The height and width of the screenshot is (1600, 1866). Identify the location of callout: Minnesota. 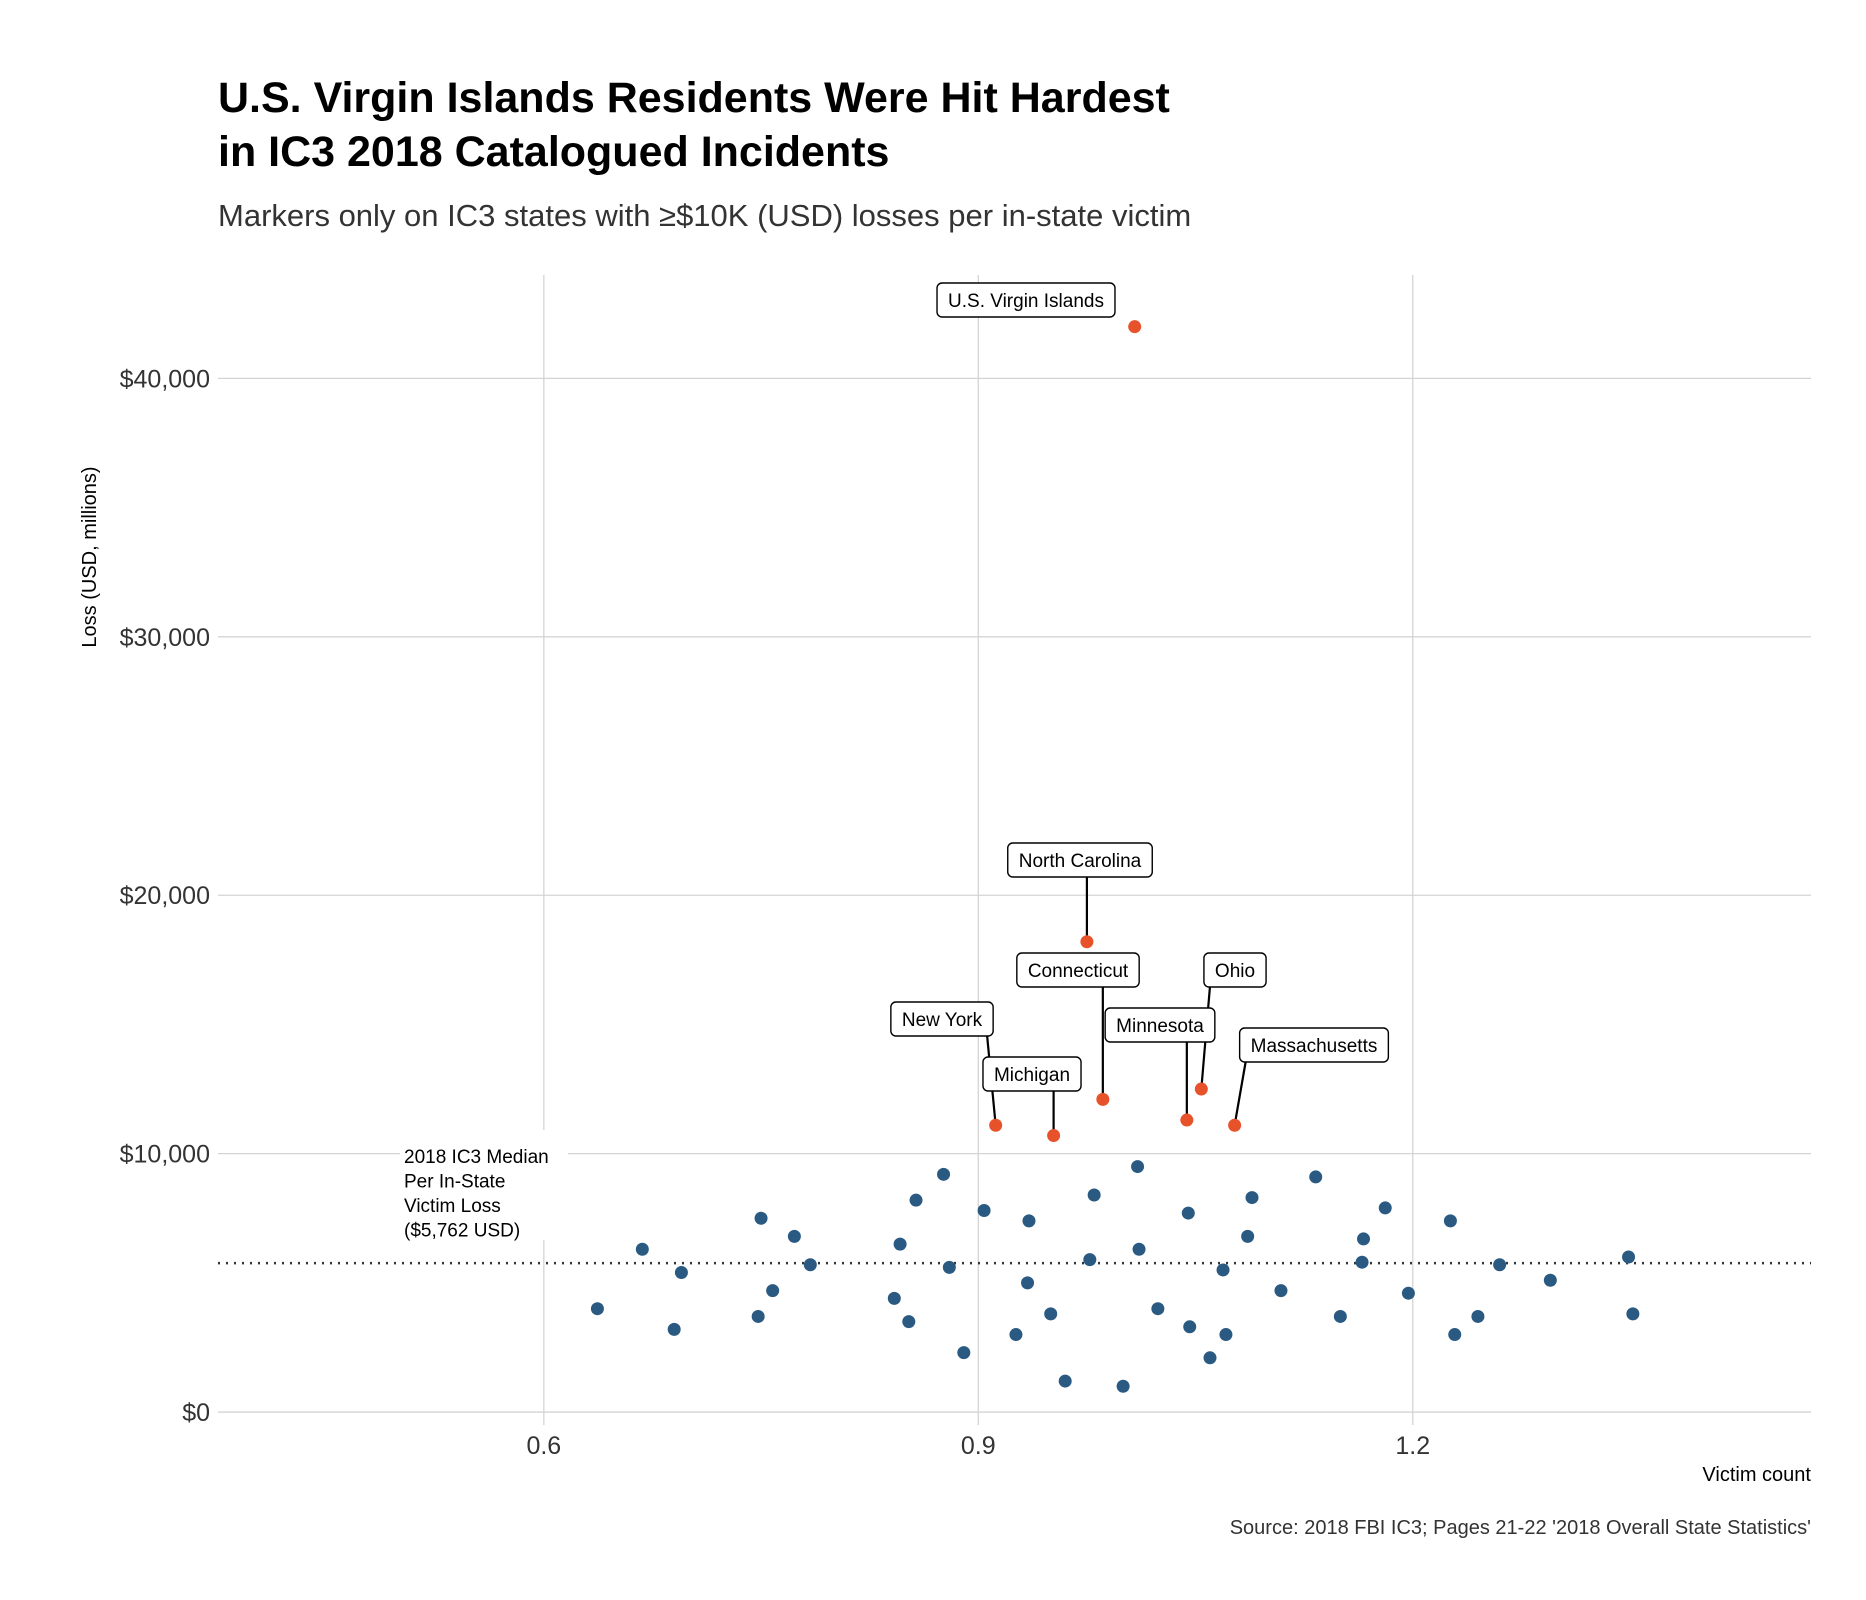
(1160, 1064).